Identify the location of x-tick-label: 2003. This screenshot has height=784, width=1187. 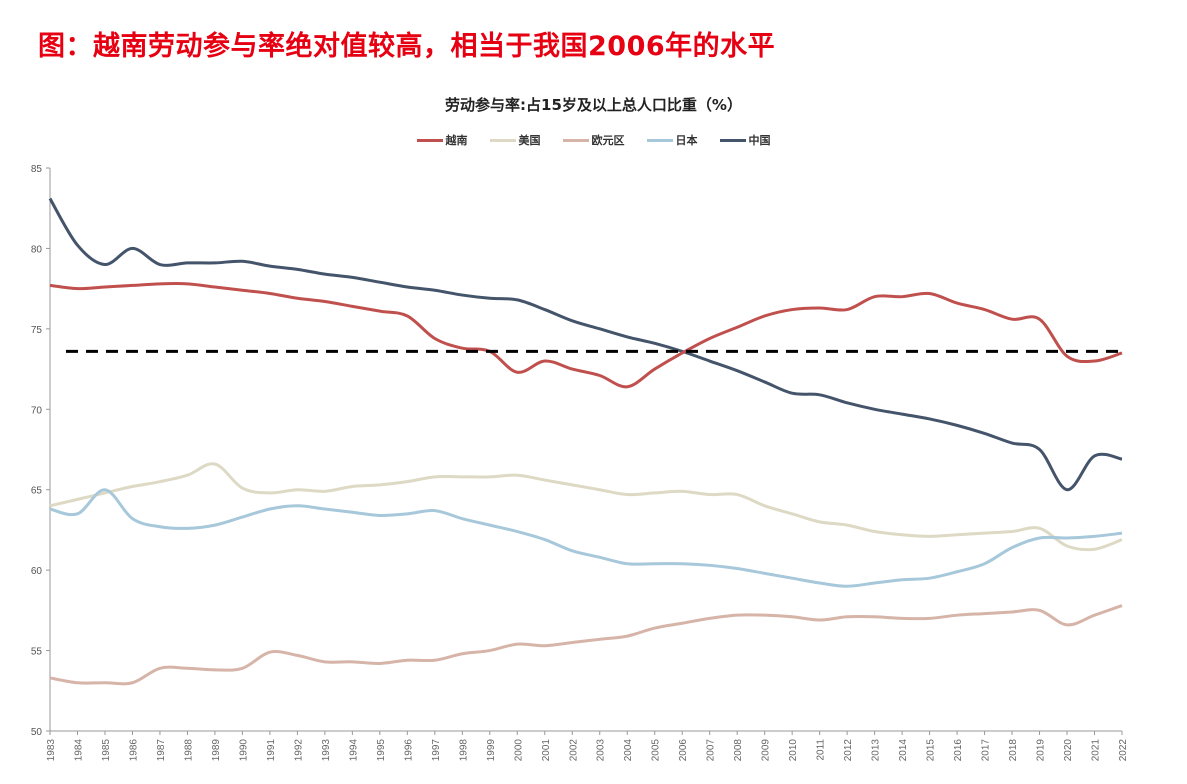
(601, 750).